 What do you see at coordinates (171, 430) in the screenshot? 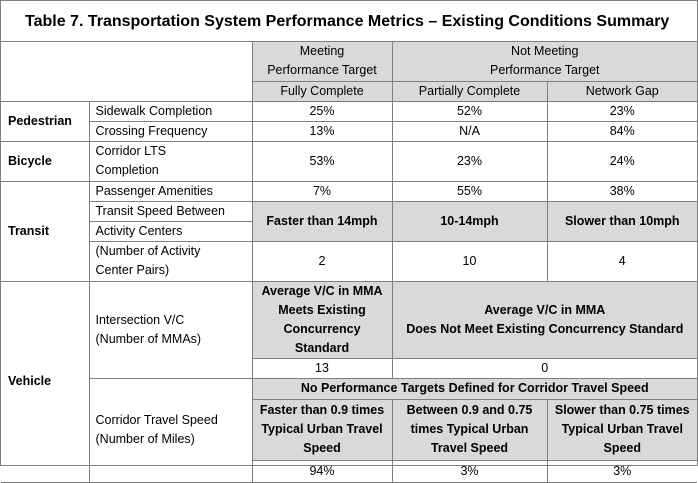
I see `metric-corridor-travel-speed: Corridor Travel Speed (Number of Miles)` at bounding box center [171, 430].